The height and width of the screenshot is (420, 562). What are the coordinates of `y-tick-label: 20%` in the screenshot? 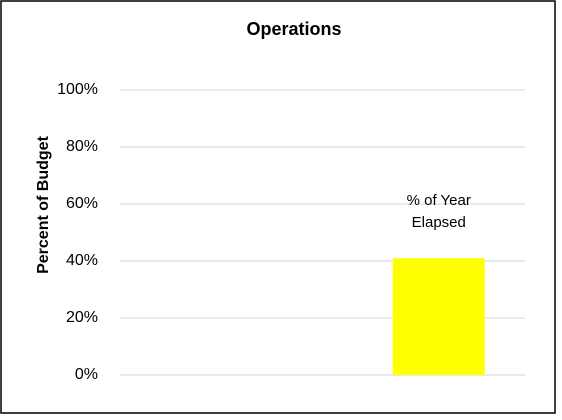 It's located at (82, 317).